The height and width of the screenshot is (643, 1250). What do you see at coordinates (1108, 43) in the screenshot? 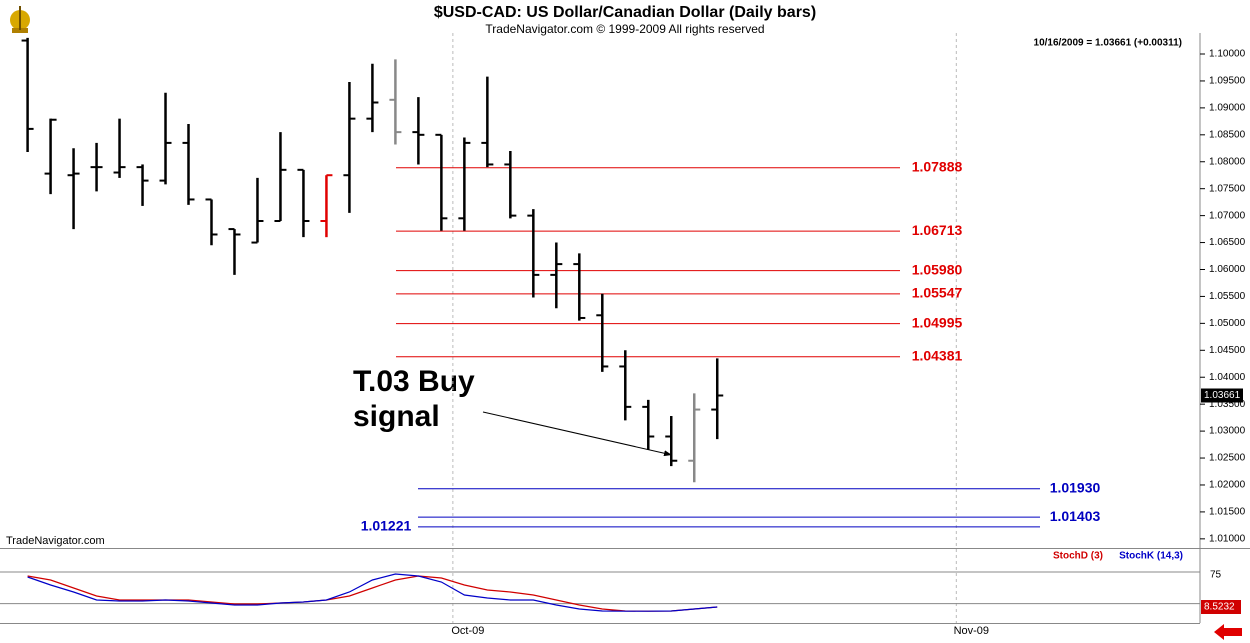
I see `quote: 10/16/2009 = 1.03661 (+0.00311)` at bounding box center [1108, 43].